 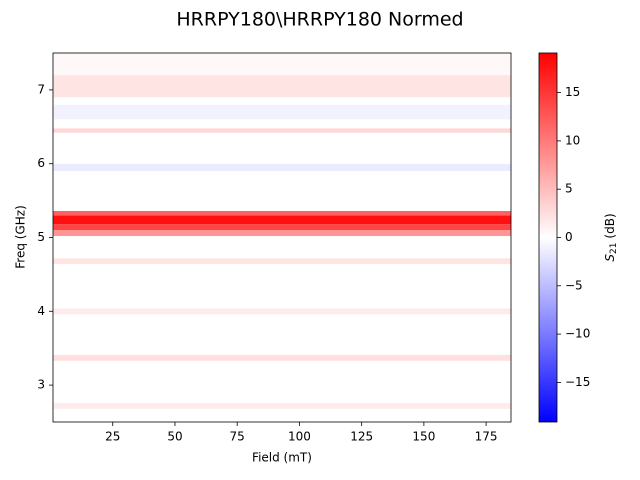 I want to click on colorbar-tick-label: 15, so click(x=572, y=92).